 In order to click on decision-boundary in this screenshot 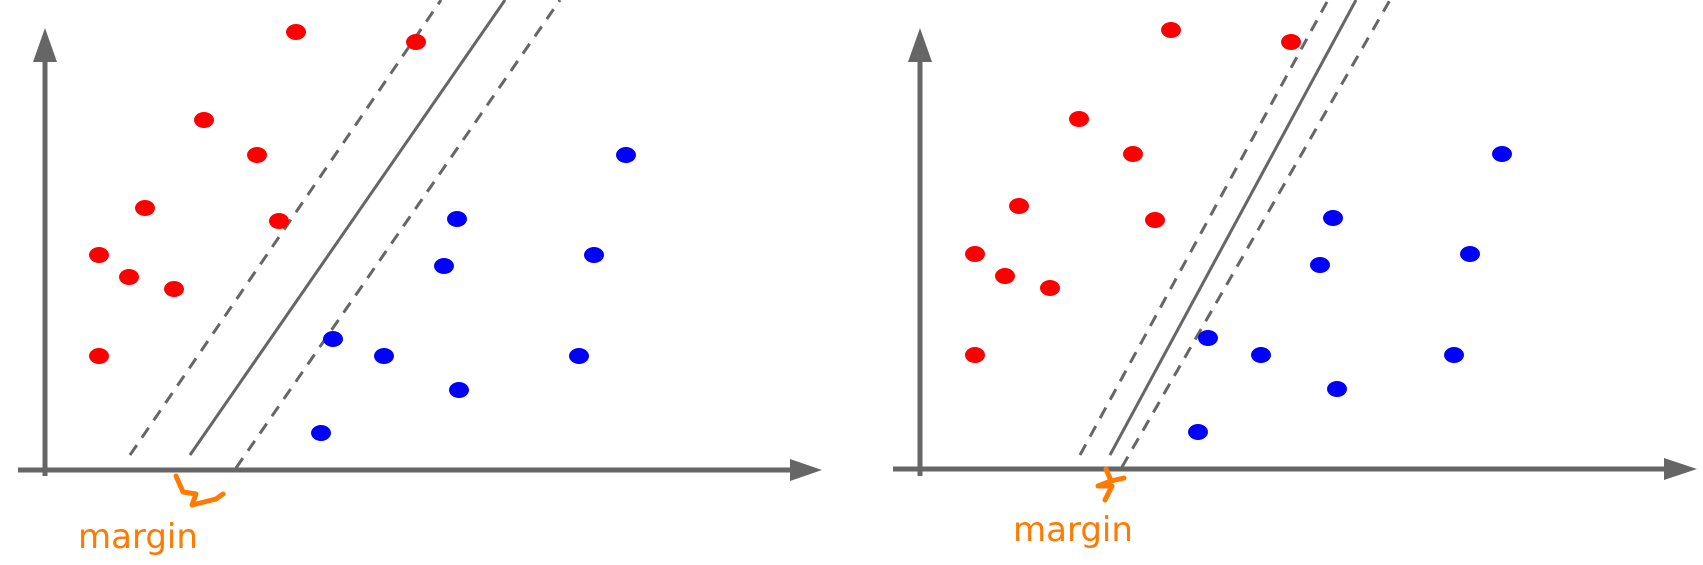, I will do `click(1233, 228)`.